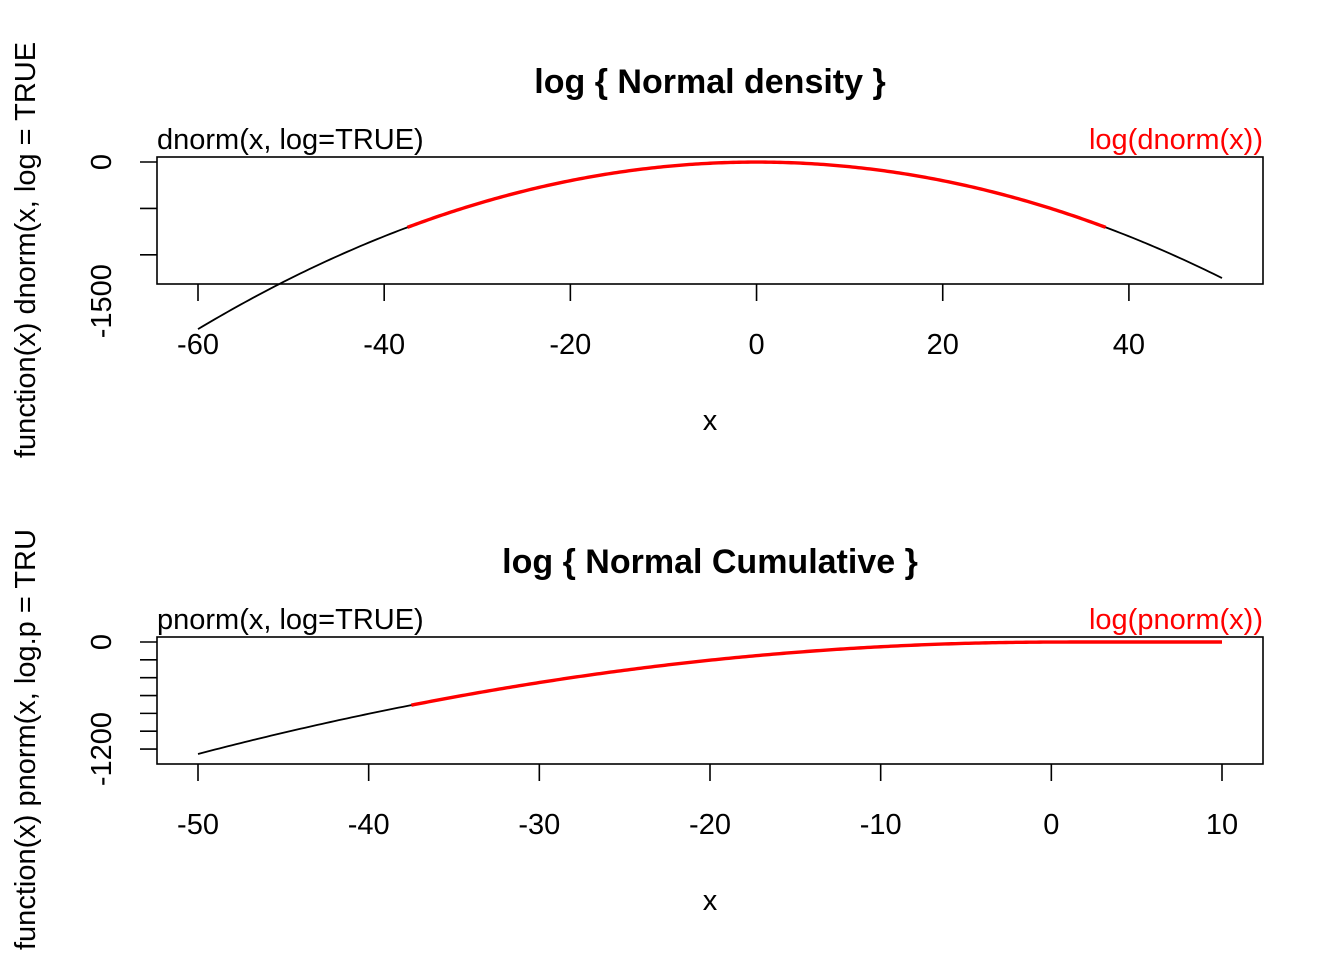 The image size is (1344, 960). I want to click on x-tick-label: -50, so click(198, 825).